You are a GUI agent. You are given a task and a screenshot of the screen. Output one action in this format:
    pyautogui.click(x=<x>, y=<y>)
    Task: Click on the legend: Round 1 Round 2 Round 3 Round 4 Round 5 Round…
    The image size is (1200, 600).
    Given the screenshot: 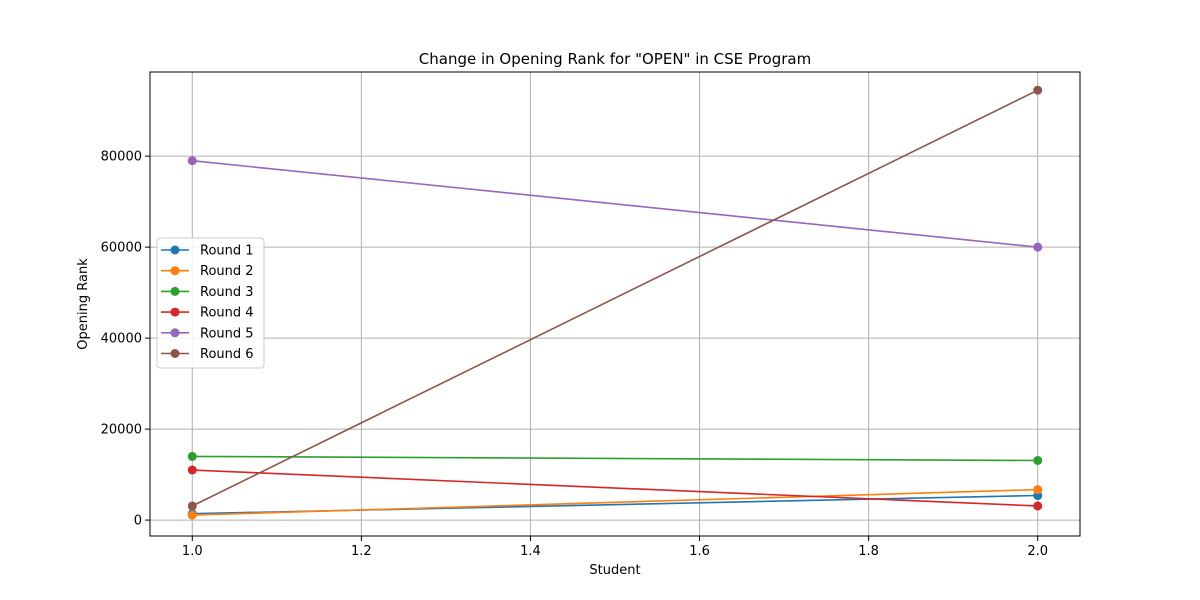 What is the action you would take?
    pyautogui.click(x=210, y=303)
    